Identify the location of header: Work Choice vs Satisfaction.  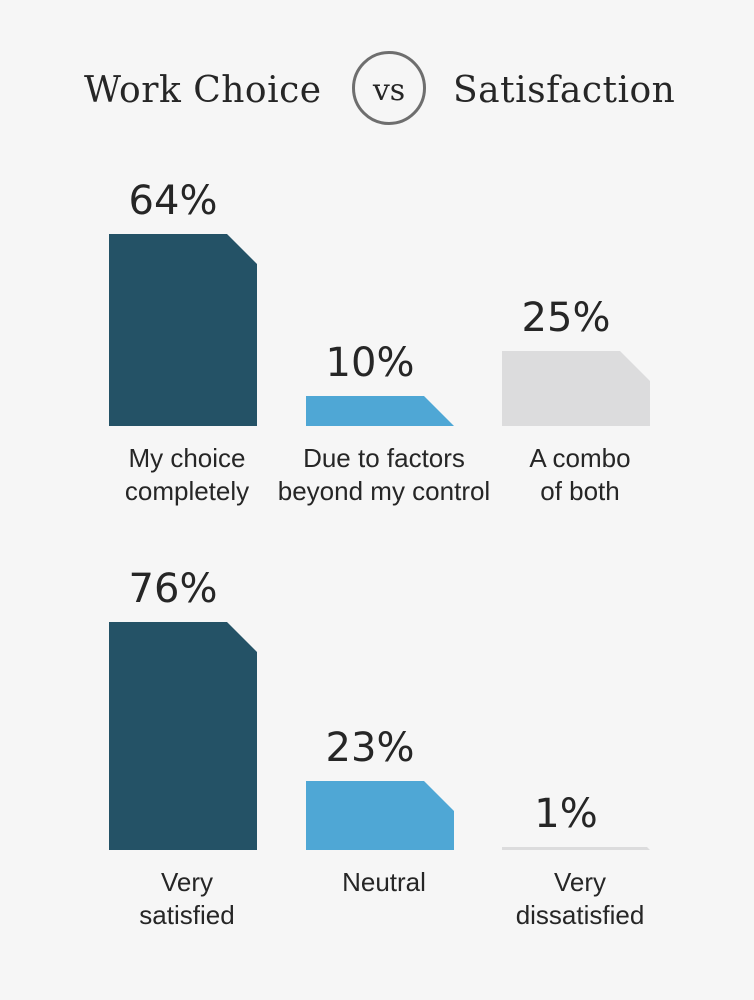
(377, 90).